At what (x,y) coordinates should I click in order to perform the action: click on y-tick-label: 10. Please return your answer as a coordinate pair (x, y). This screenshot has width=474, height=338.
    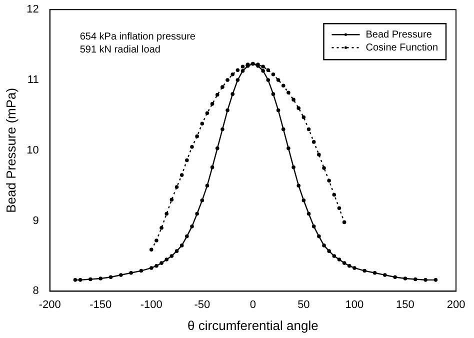
    Looking at the image, I should click on (32, 150).